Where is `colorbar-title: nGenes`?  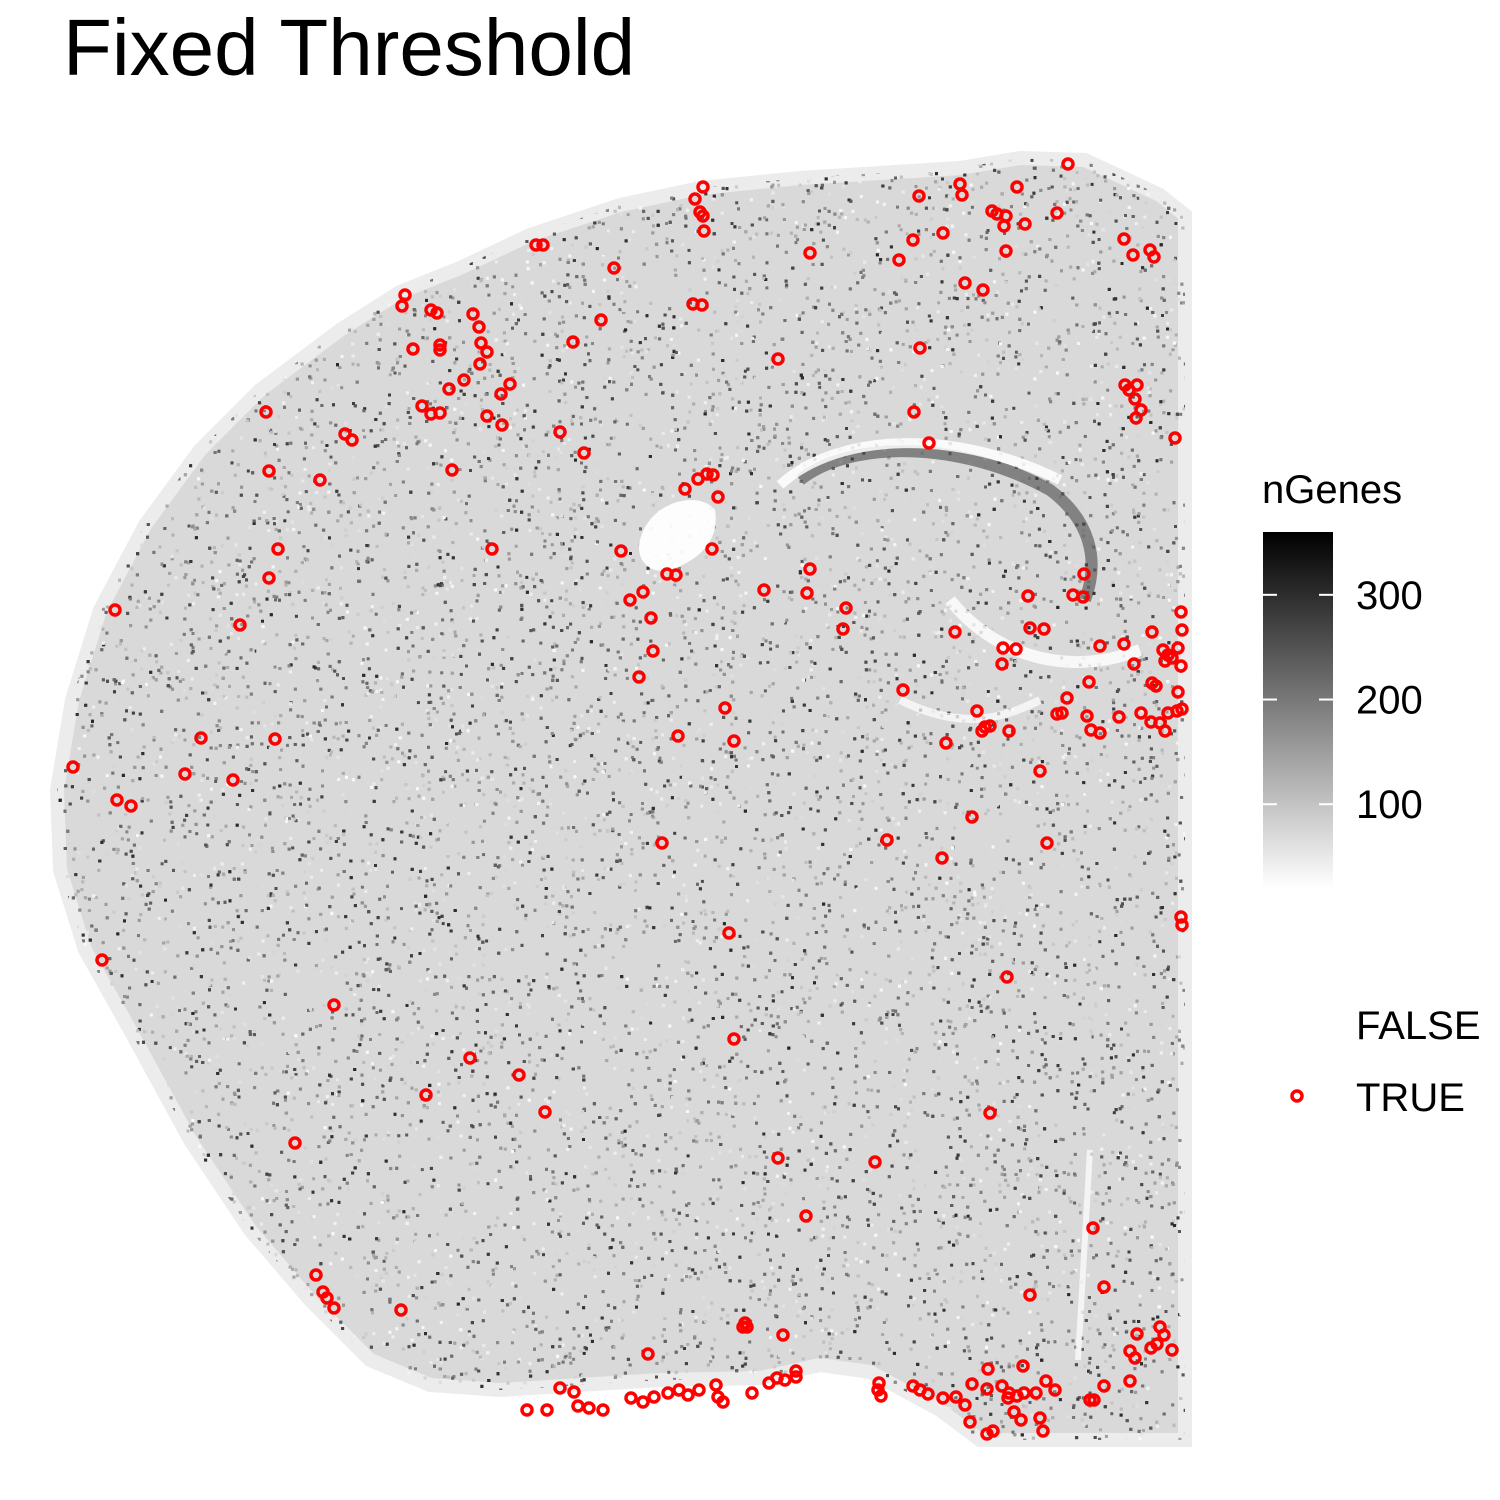
colorbar-title: nGenes is located at coordinates (1332, 490).